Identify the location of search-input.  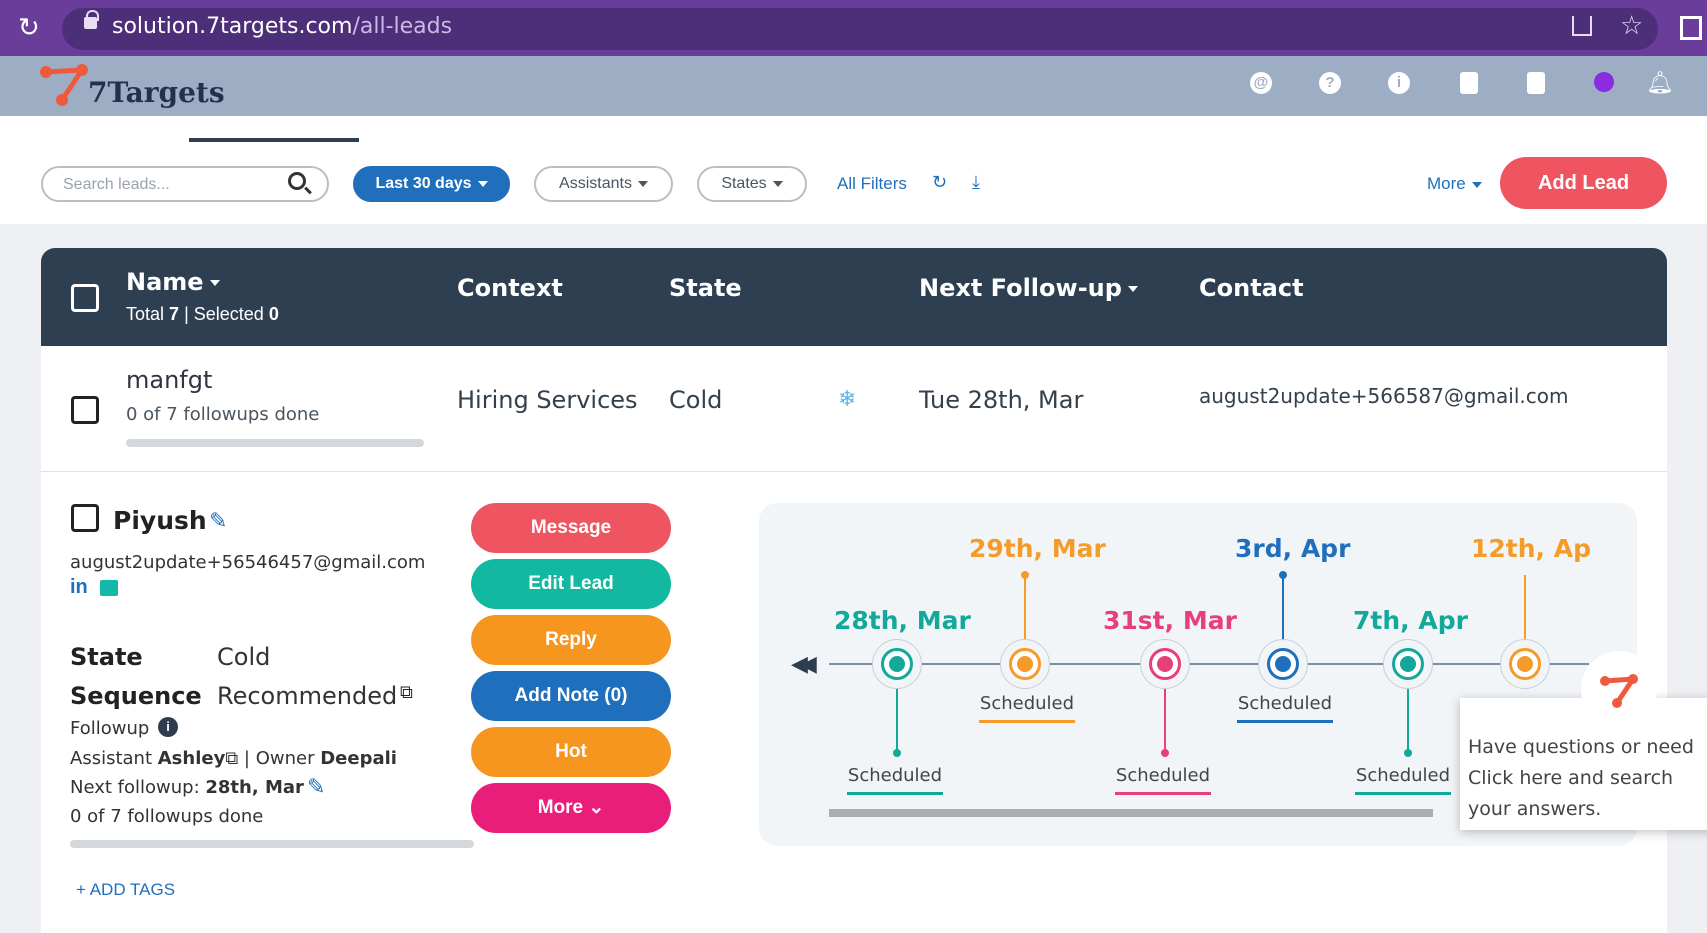
(173, 185).